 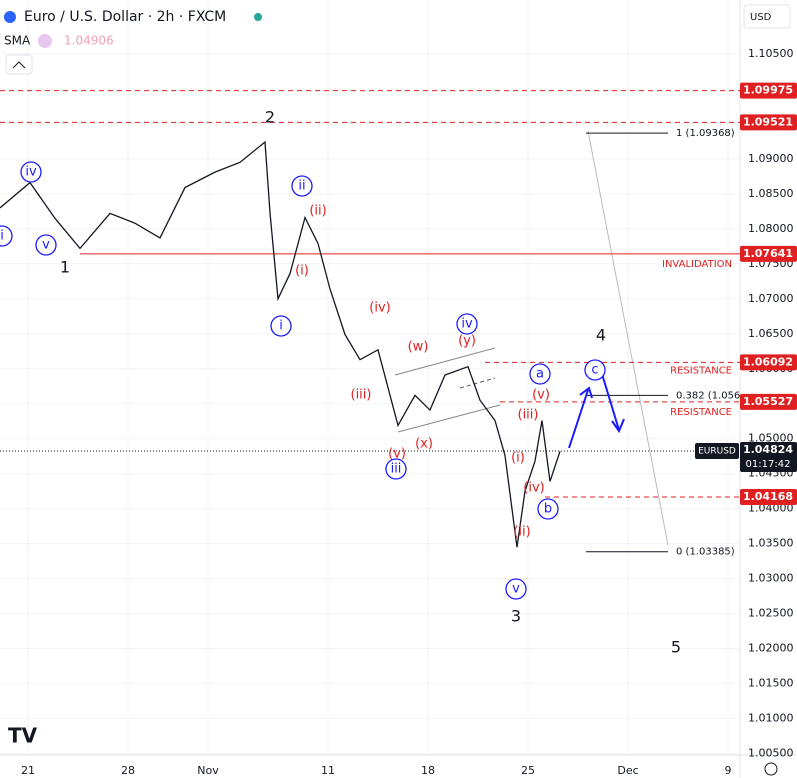 I want to click on channel-mid, so click(x=477, y=383).